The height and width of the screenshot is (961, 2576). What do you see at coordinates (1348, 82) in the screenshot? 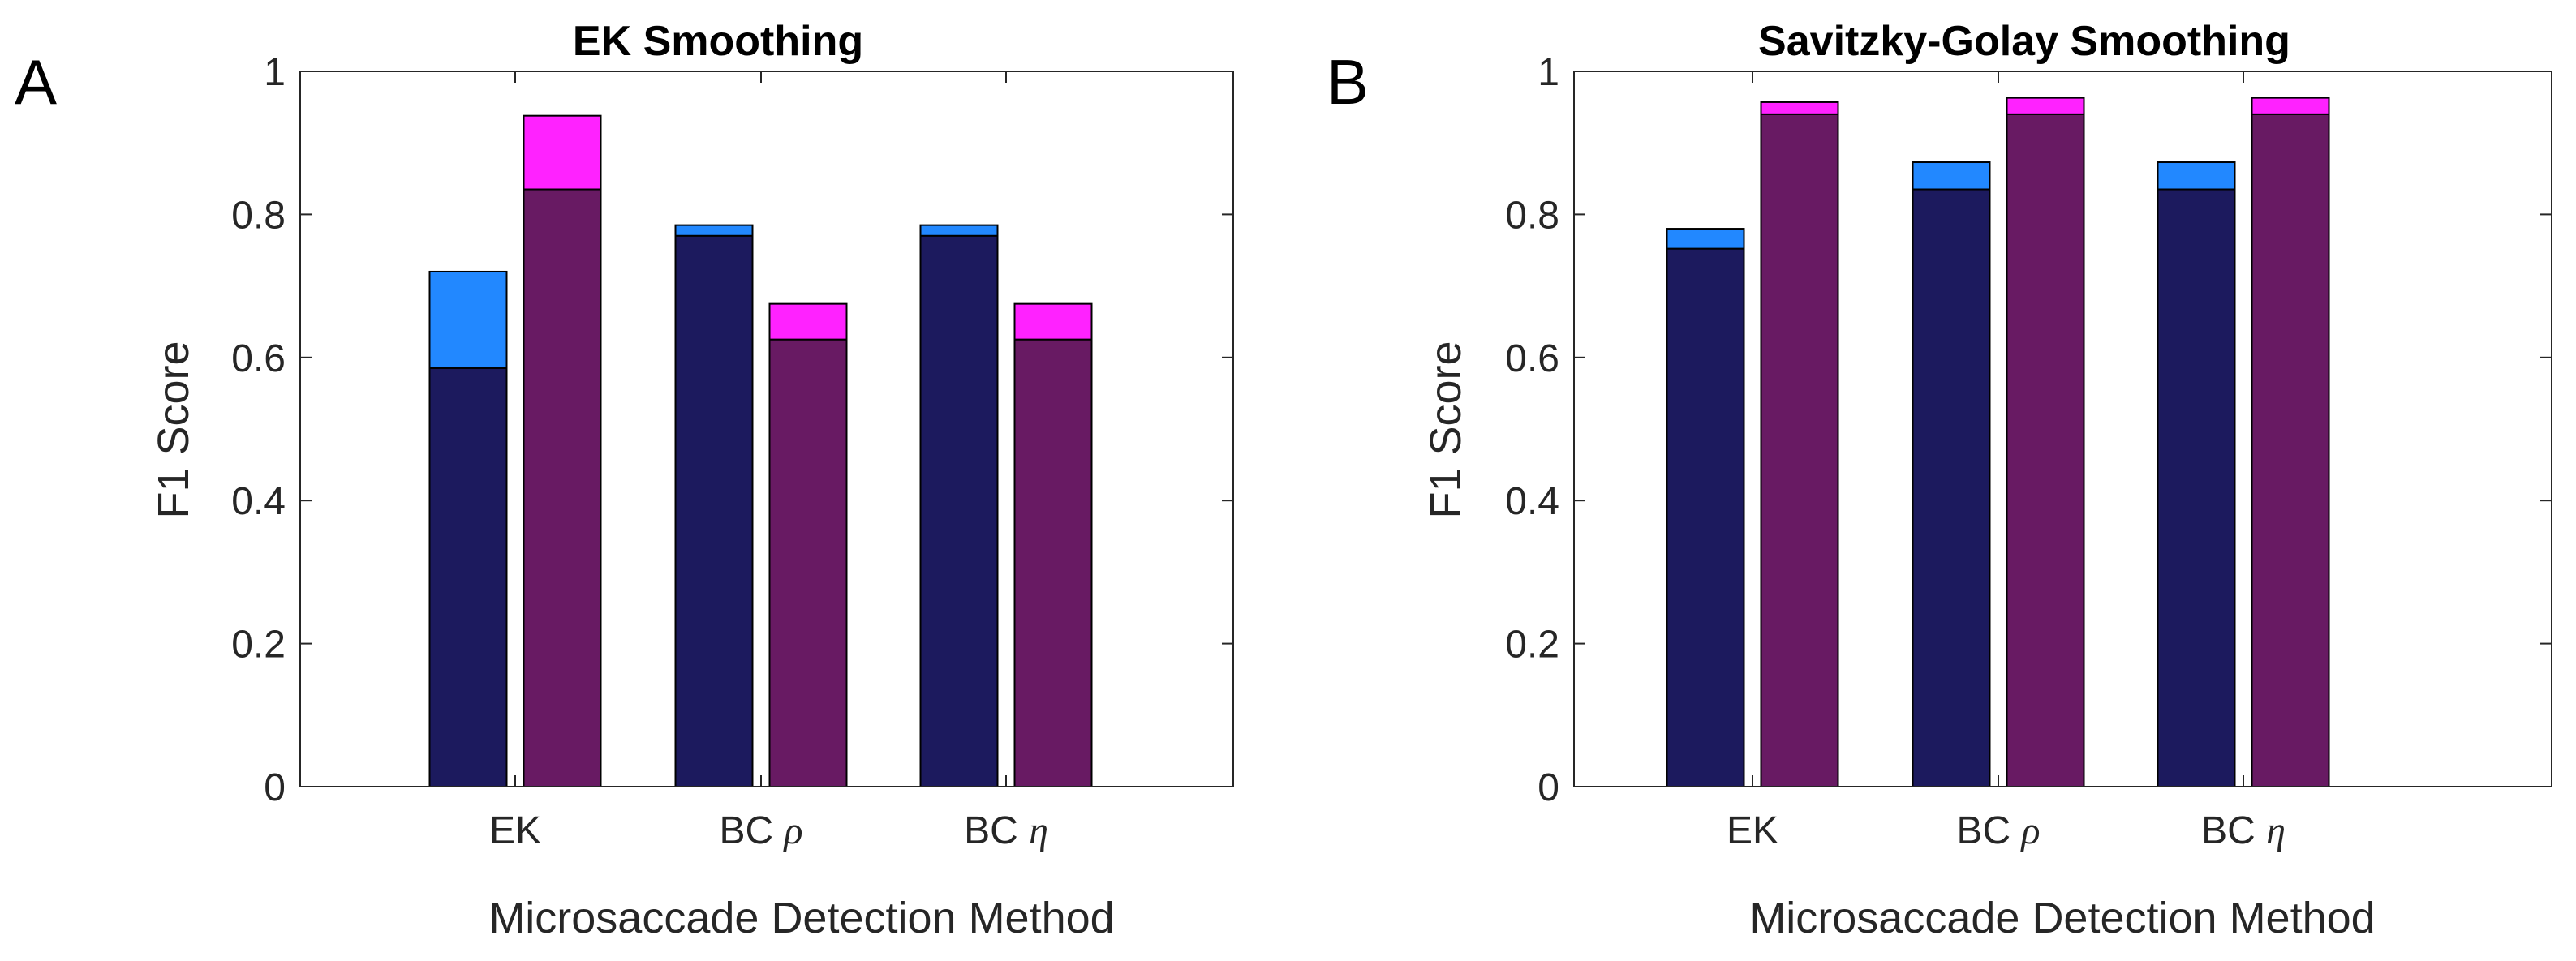
I see `panel-letter-b: B` at bounding box center [1348, 82].